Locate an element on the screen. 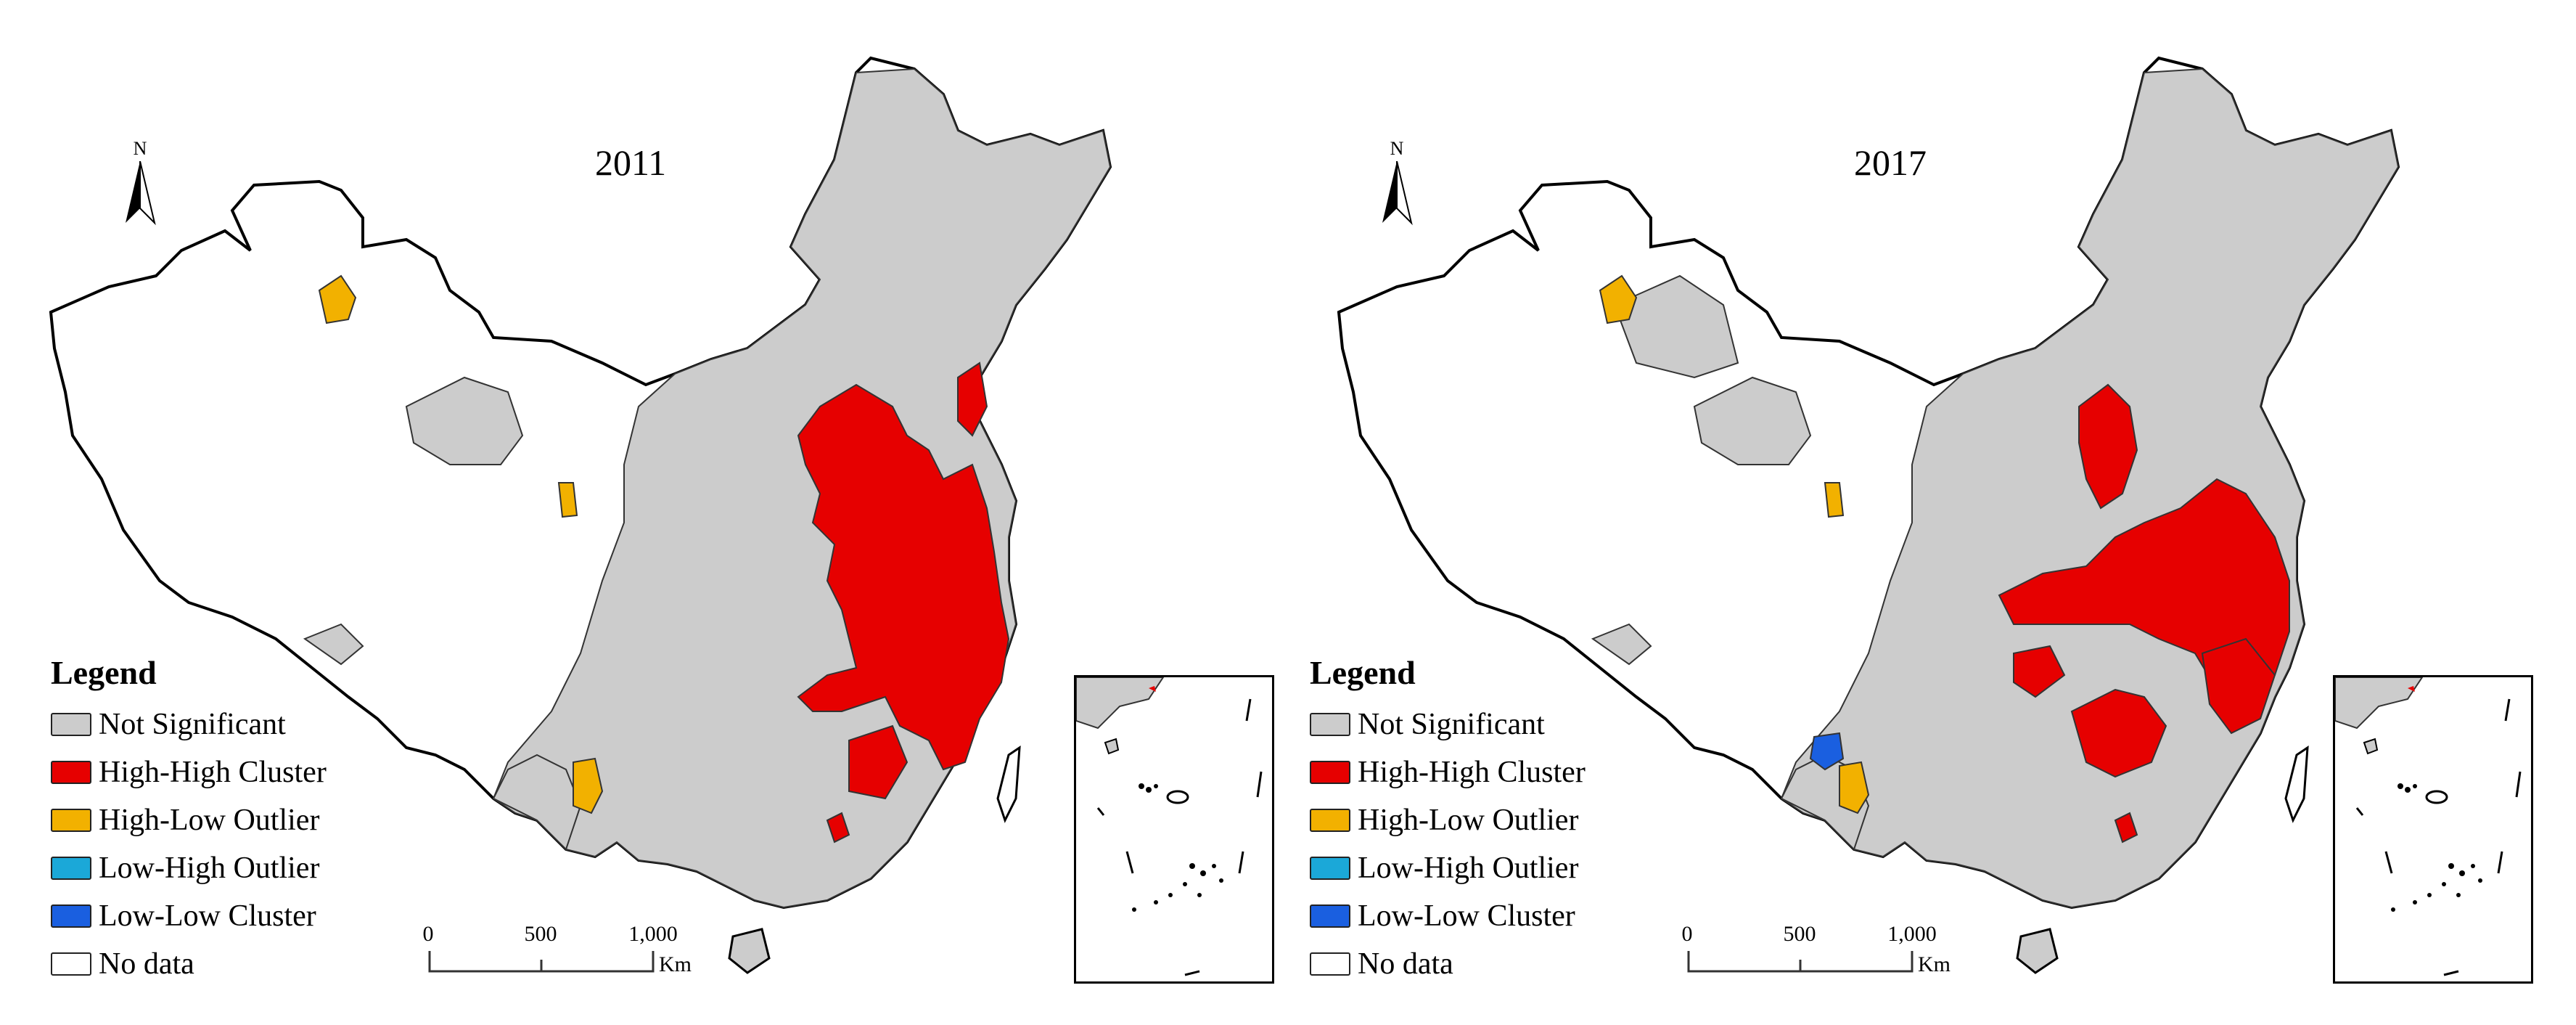  high-high-cluster-north is located at coordinates (2108, 446).